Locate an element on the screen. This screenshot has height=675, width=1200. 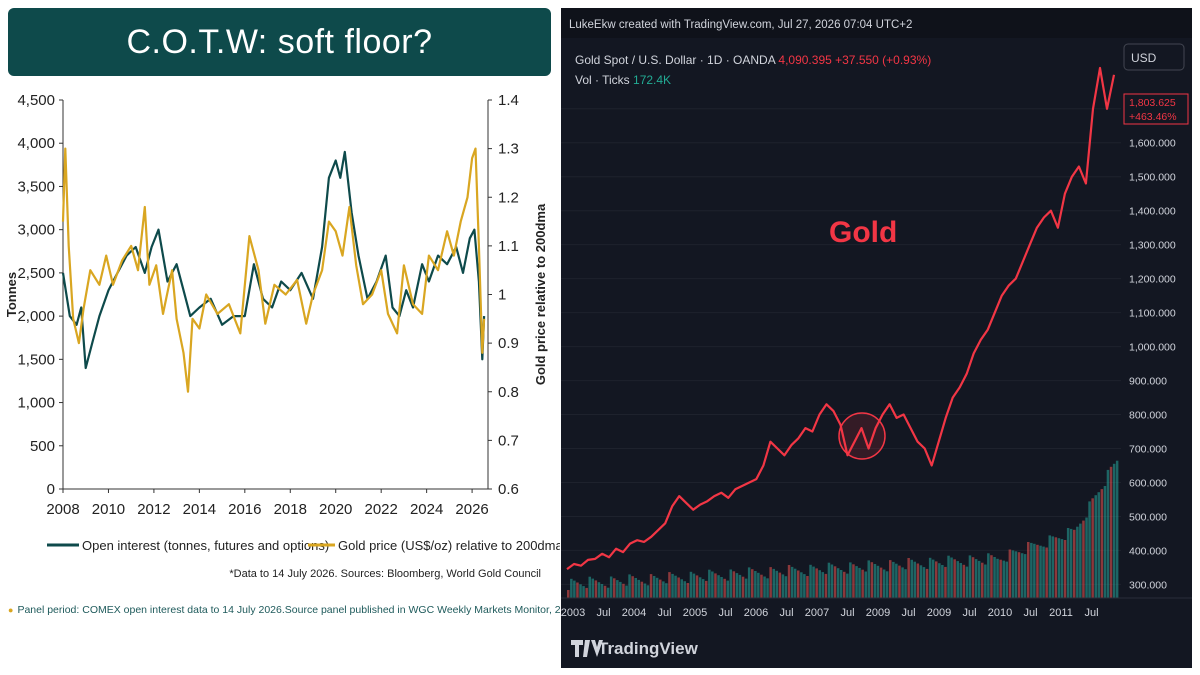
price-tick-label: 600.000 is located at coordinates (1148, 483).